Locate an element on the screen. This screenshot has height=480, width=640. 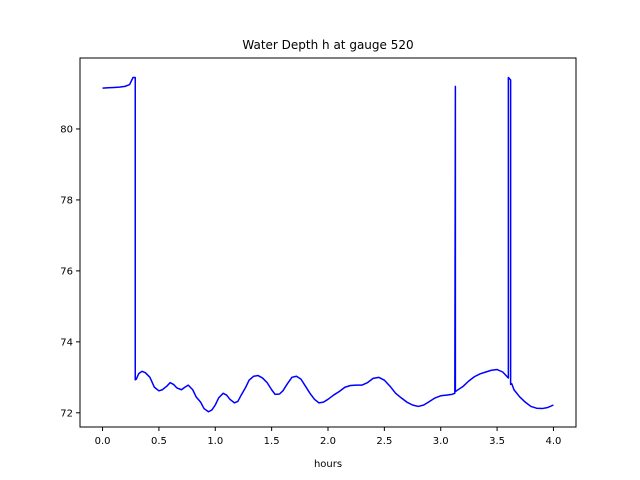
y-tick-label: 76 is located at coordinates (66, 271).